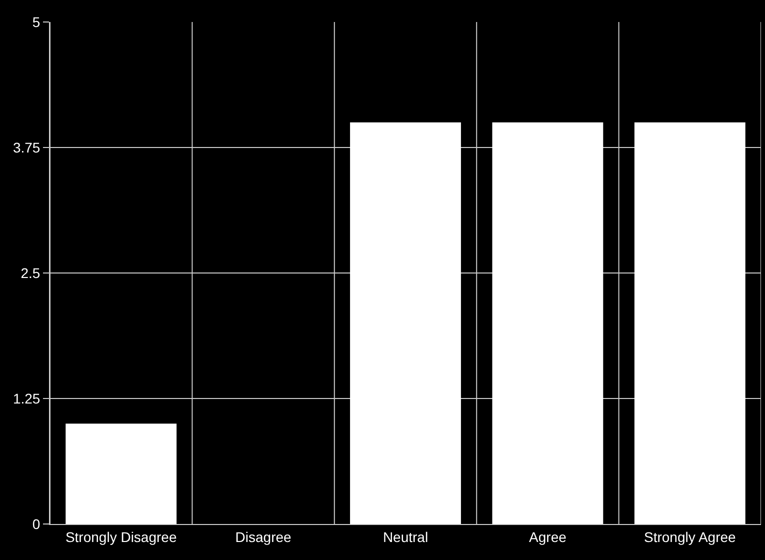 The width and height of the screenshot is (765, 560). I want to click on y-tick-label: 0, so click(36, 524).